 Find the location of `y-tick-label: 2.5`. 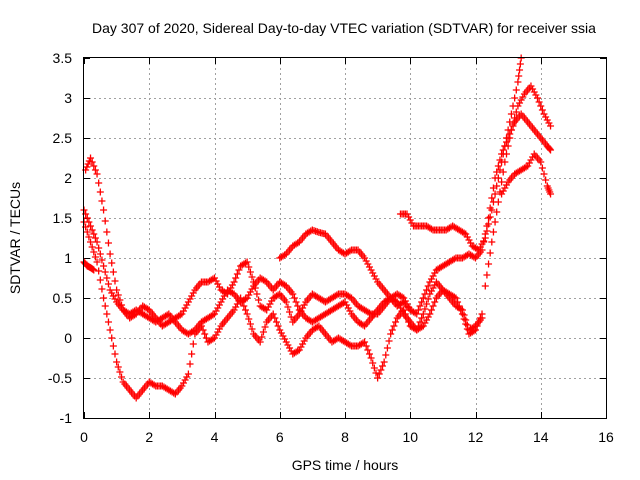

y-tick-label: 2.5 is located at coordinates (63, 138).